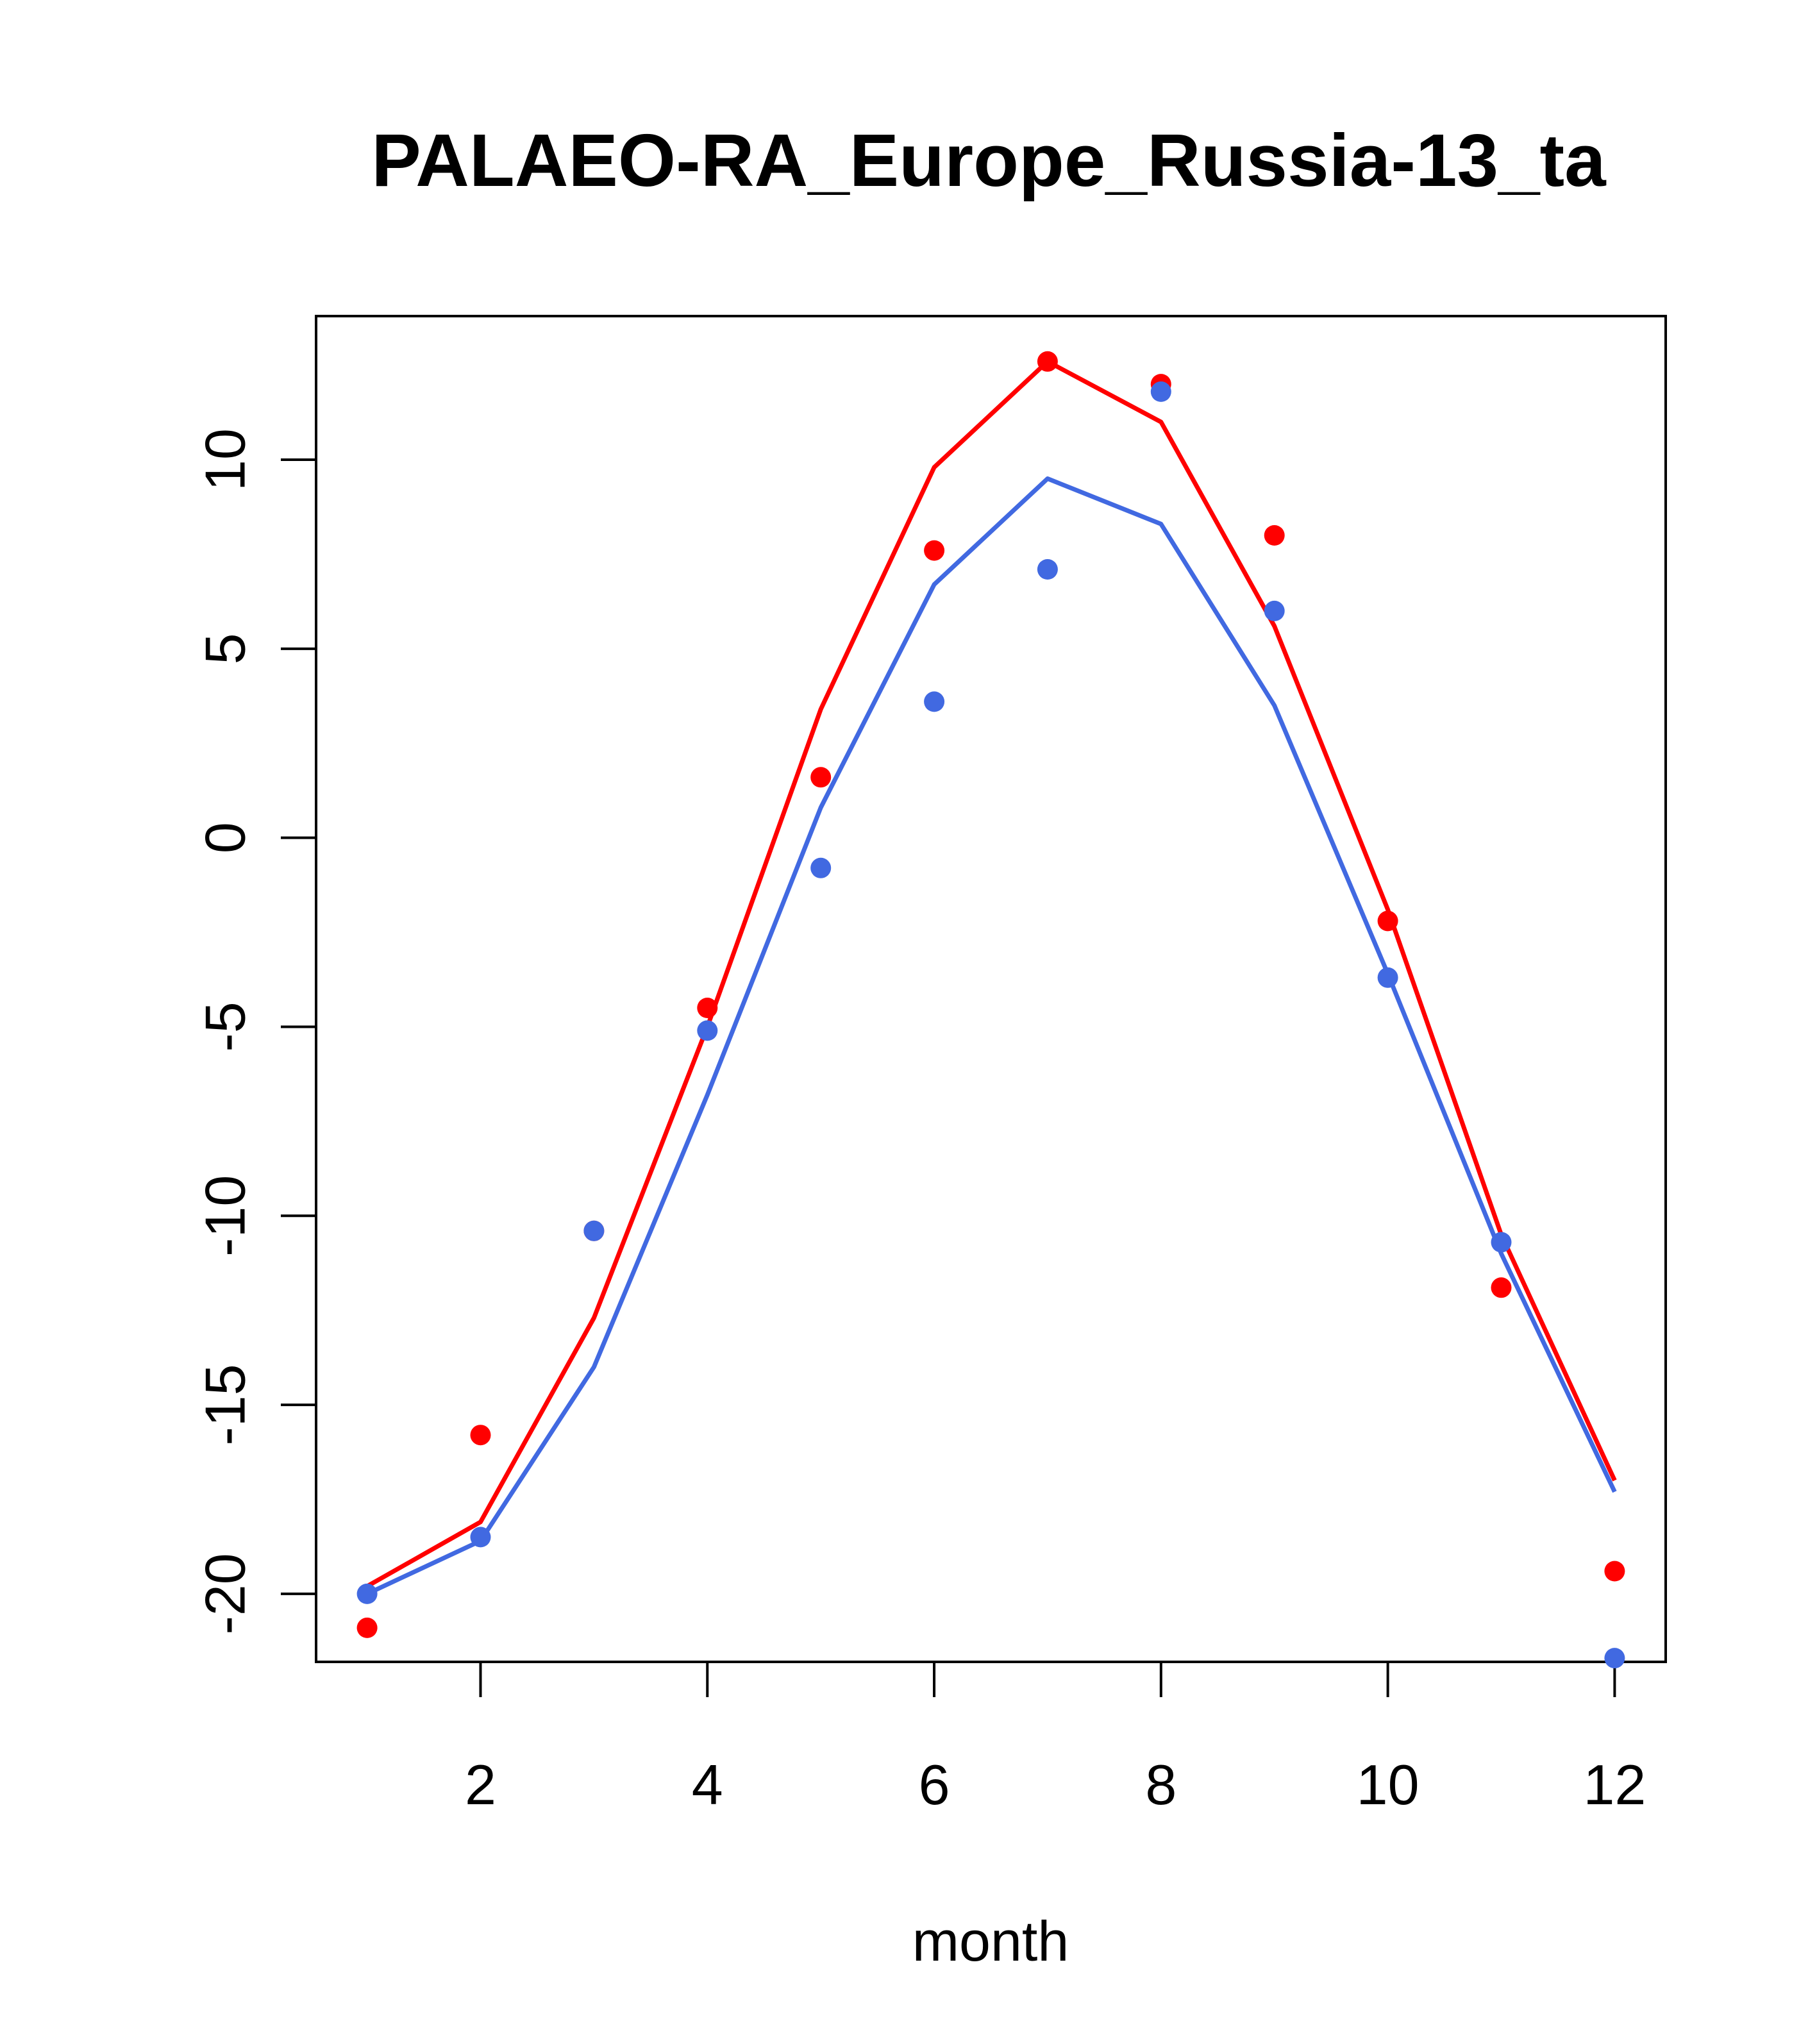  I want to click on y-tick-label: 0, so click(226, 838).